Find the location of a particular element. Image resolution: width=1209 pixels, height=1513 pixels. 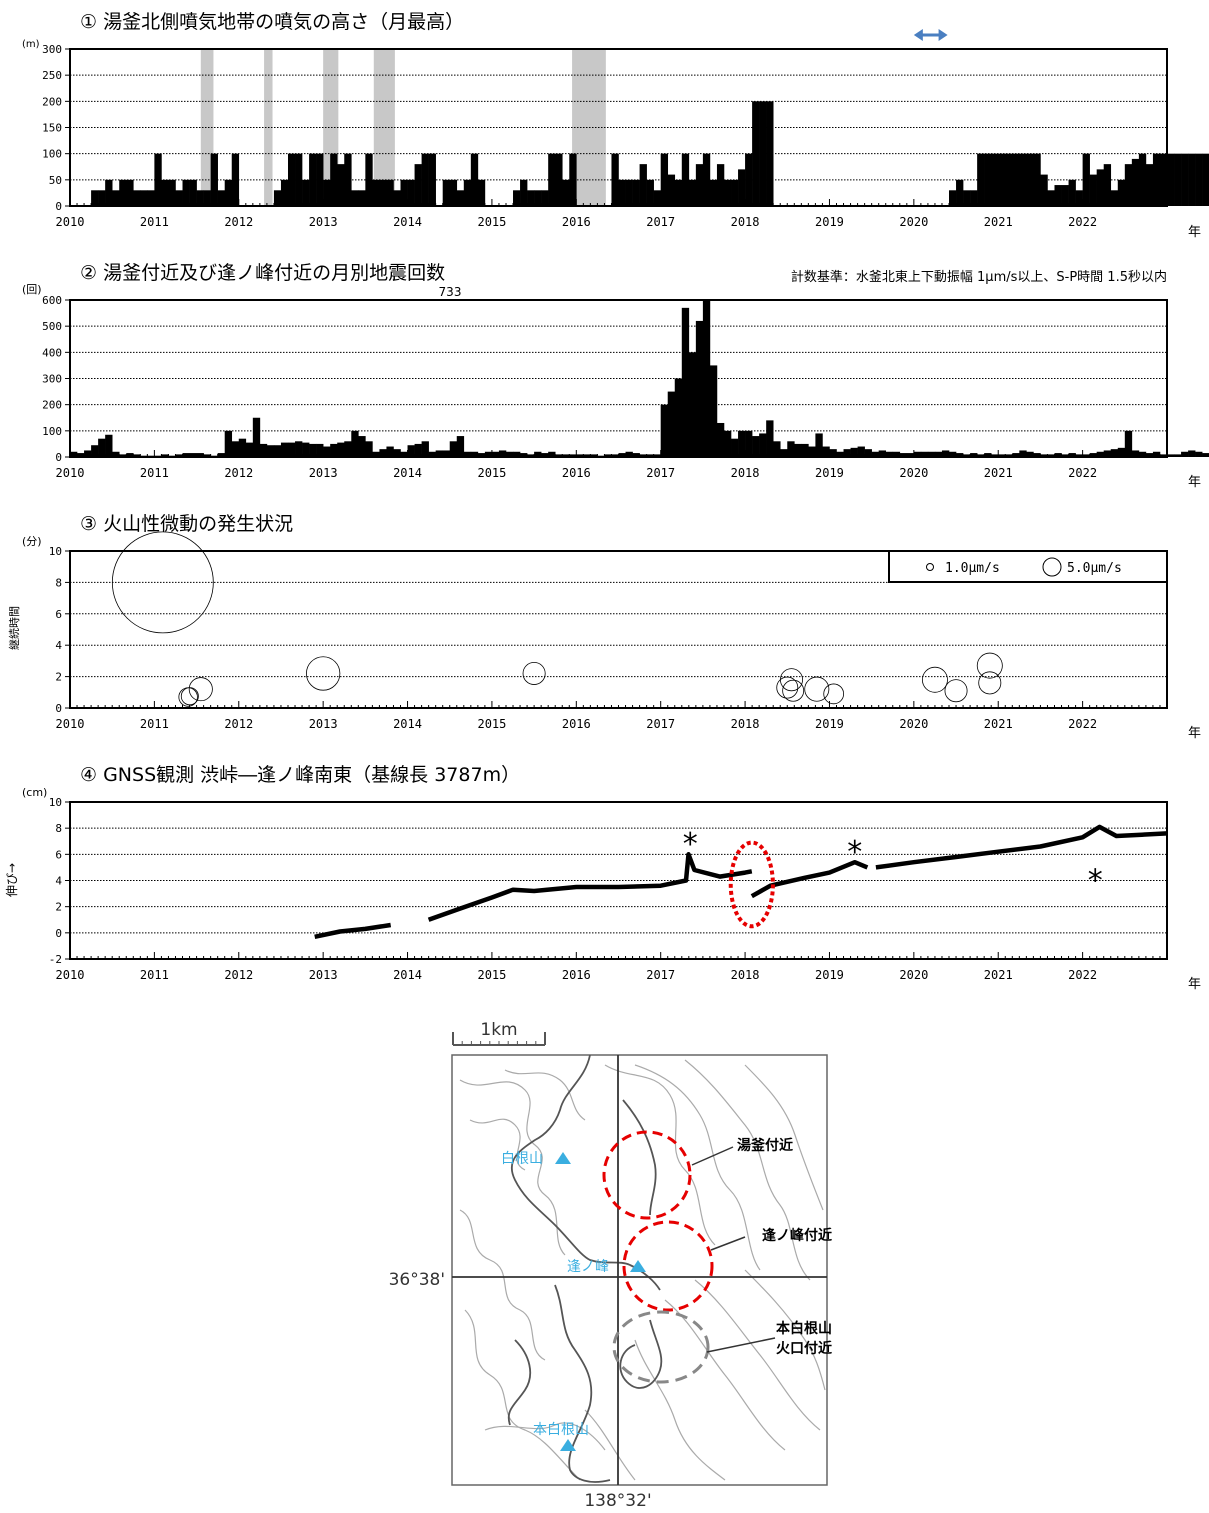

peak-ainomine-label: 逢ノ峰 is located at coordinates (588, 1267).